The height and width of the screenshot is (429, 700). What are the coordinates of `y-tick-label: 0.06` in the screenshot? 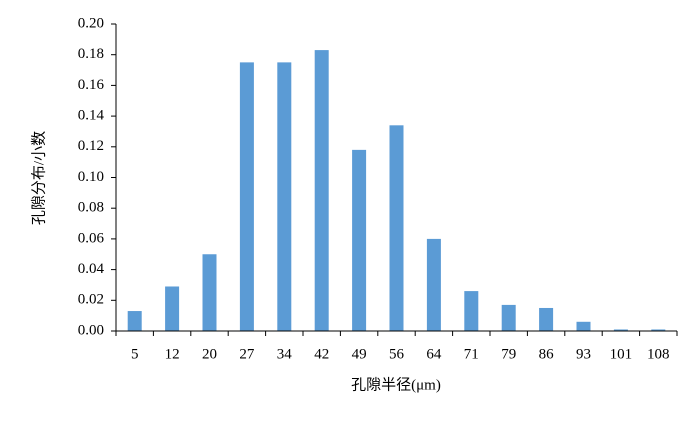 It's located at (91, 238).